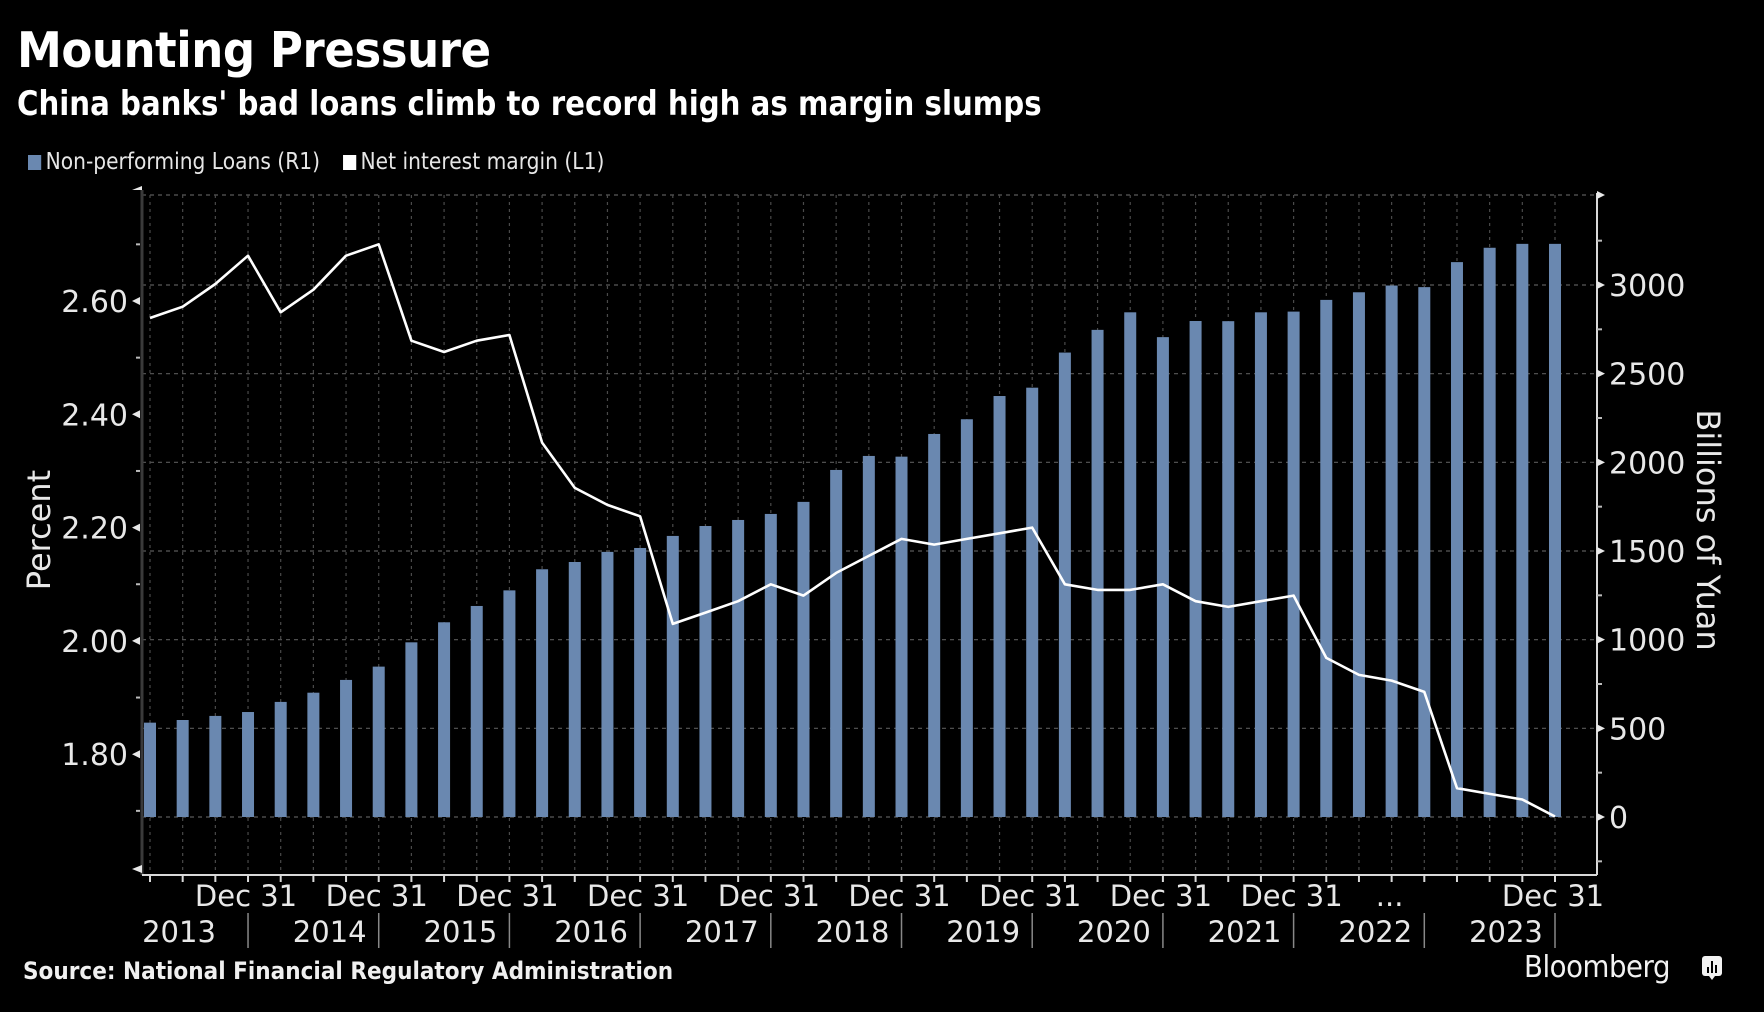 This screenshot has width=1764, height=1012. I want to click on legend-item-nim: Net interest margin (L1), so click(473, 162).